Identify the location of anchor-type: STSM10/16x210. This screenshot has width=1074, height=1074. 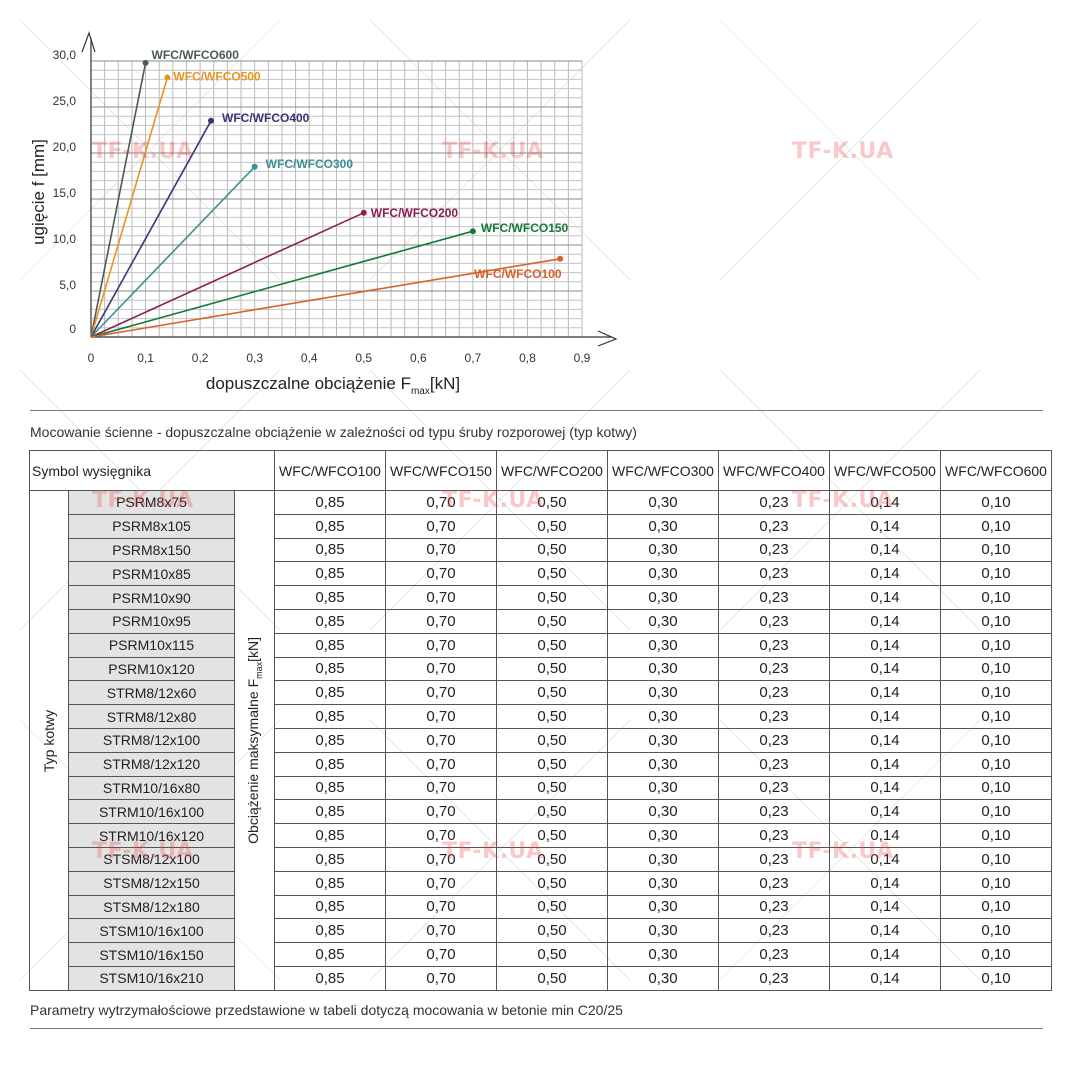
(151, 978).